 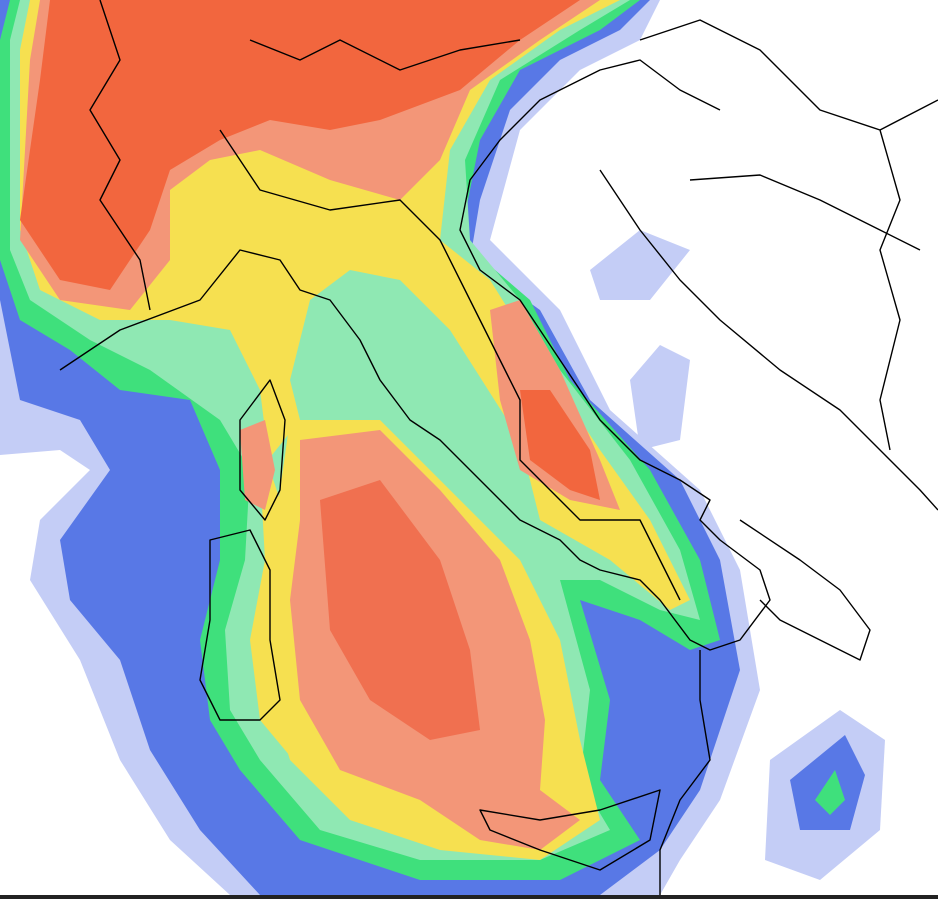 What do you see at coordinates (570, 830) in the screenshot?
I see `sicily` at bounding box center [570, 830].